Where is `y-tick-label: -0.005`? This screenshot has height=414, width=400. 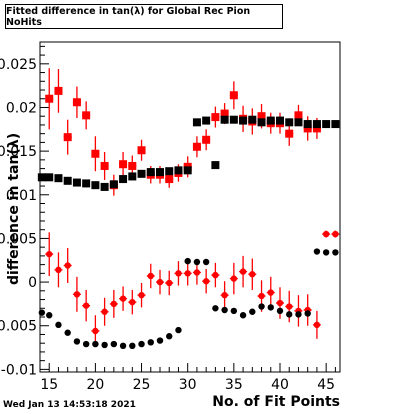
y-tick-label: -0.005 is located at coordinates (18, 327).